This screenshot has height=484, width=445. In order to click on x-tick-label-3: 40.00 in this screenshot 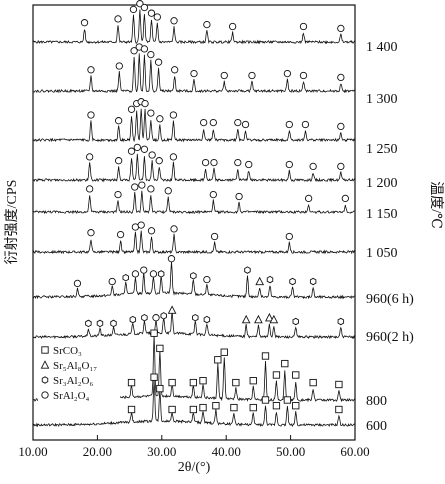, I will do `click(226, 451)`.